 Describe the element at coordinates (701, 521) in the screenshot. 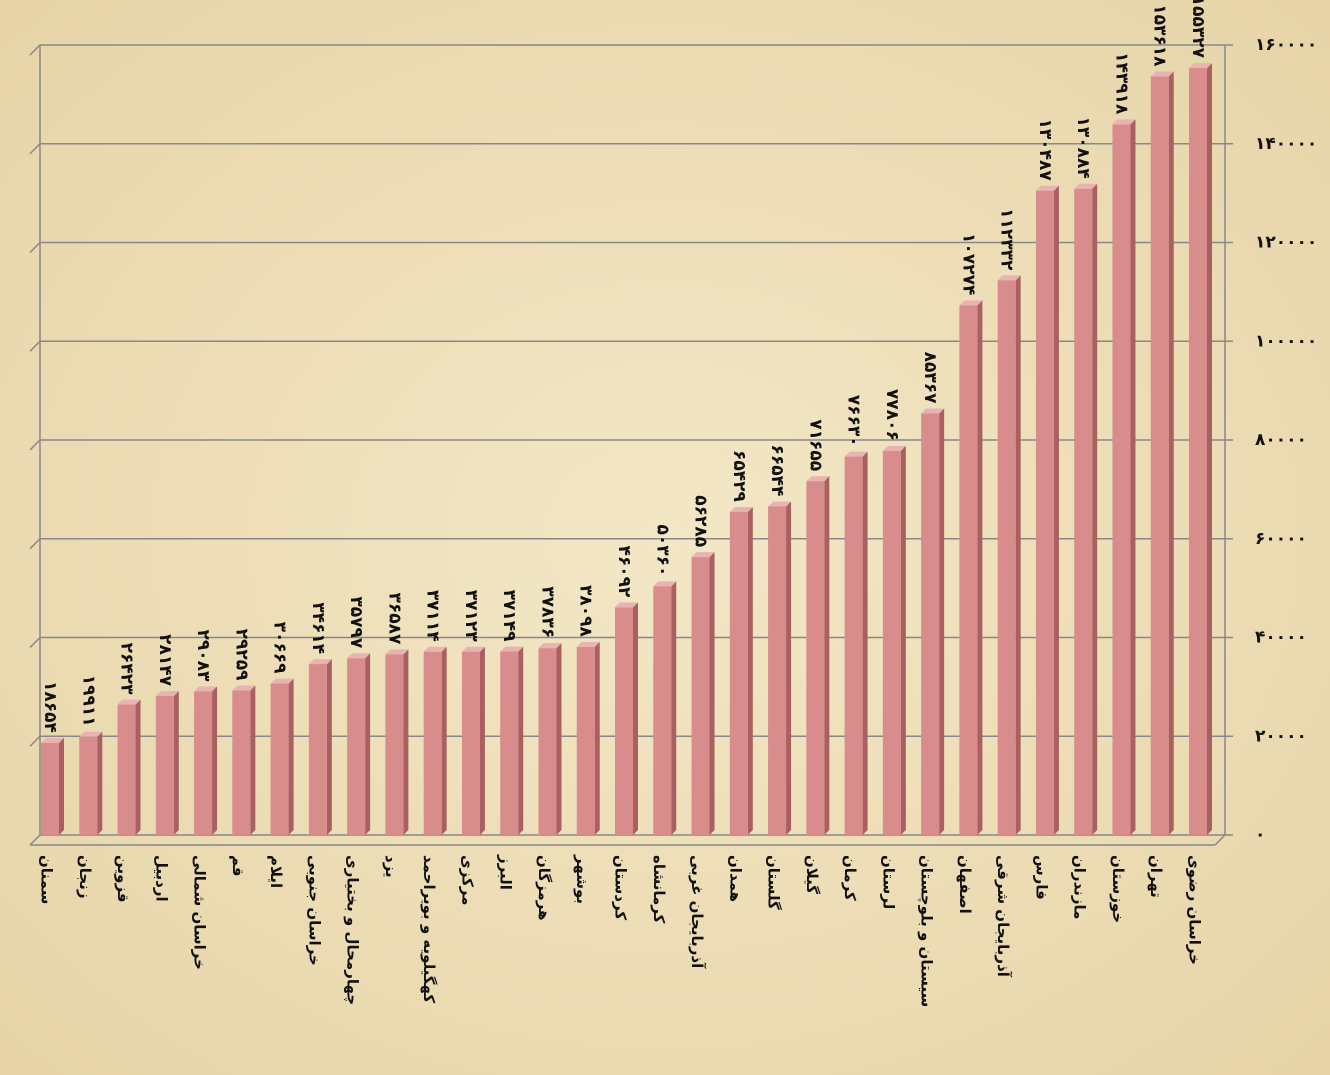

I see `value-label: ۵۶۲۸۵` at that location.